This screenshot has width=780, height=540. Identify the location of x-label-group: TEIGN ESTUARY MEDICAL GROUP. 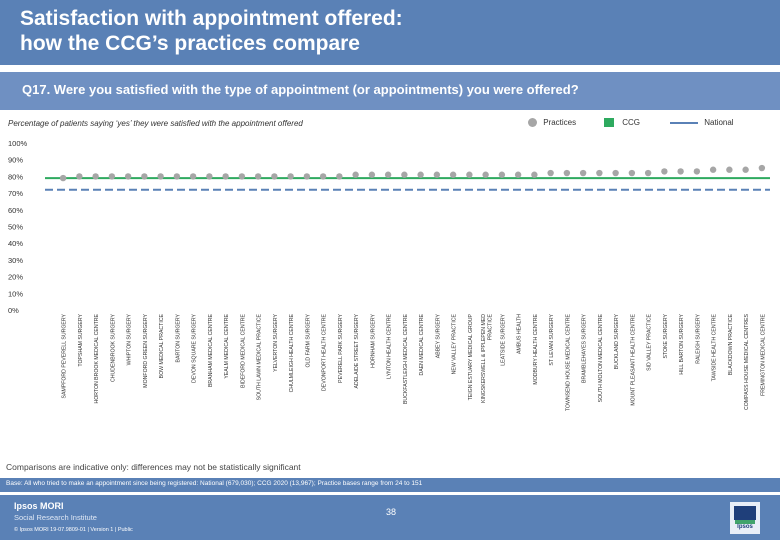
(471, 356).